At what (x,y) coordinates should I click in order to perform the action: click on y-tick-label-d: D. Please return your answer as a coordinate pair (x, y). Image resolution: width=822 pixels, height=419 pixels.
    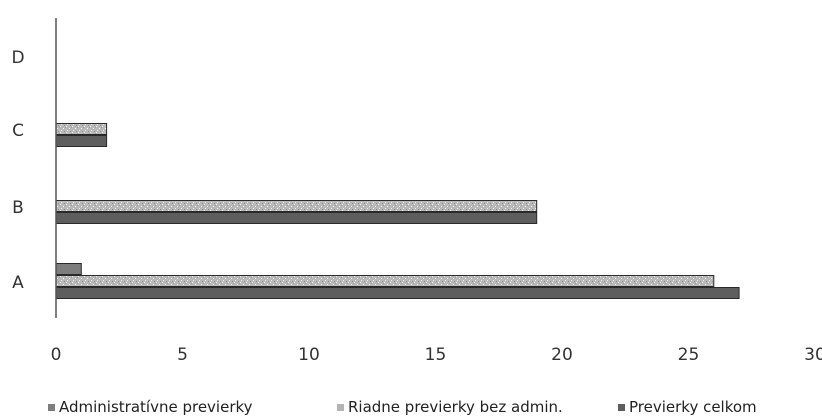
    Looking at the image, I should click on (17, 58).